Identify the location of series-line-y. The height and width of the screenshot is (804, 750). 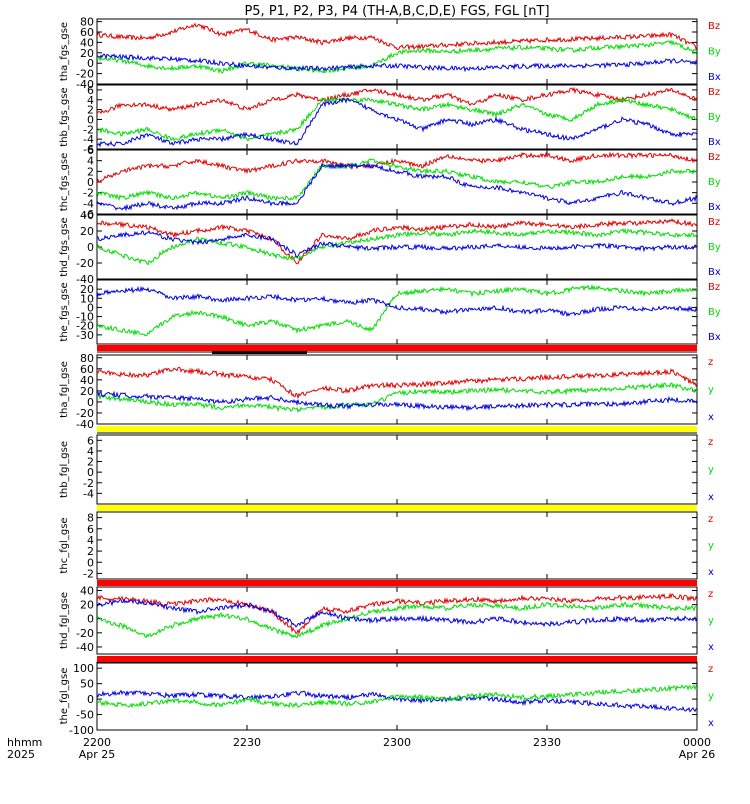
(397, 397).